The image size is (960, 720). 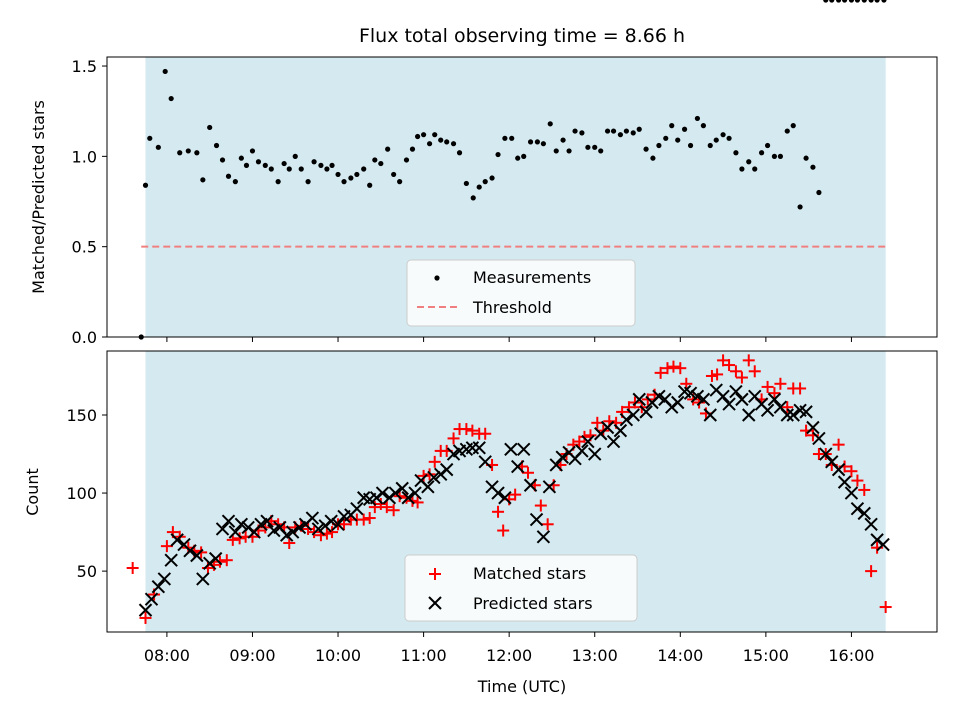 What do you see at coordinates (509, 339) in the screenshot?
I see `top-x-ticks` at bounding box center [509, 339].